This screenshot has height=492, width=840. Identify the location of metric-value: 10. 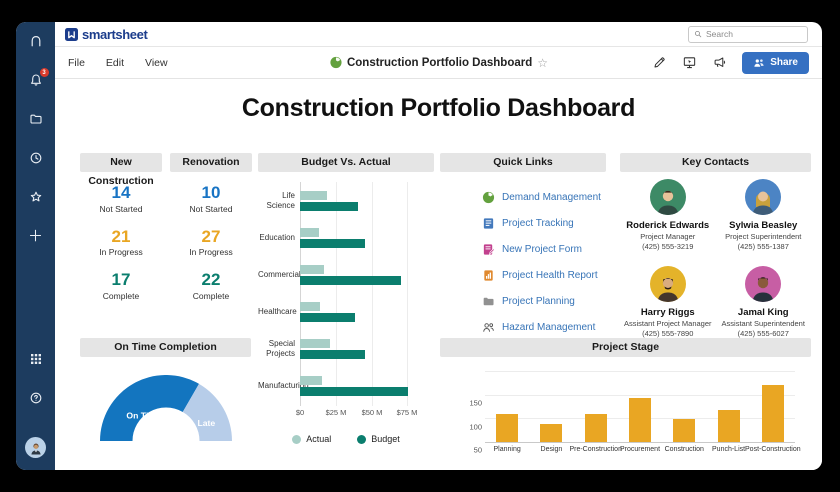
(211, 192).